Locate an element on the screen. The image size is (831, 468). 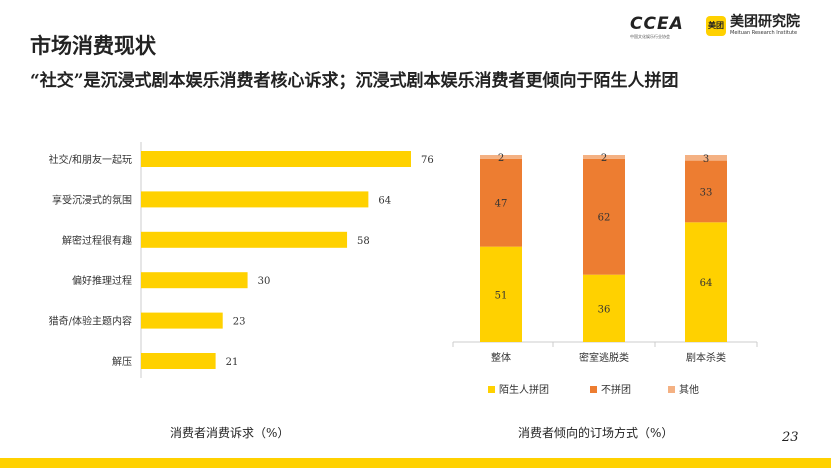
data-label: 58 is located at coordinates (363, 241).